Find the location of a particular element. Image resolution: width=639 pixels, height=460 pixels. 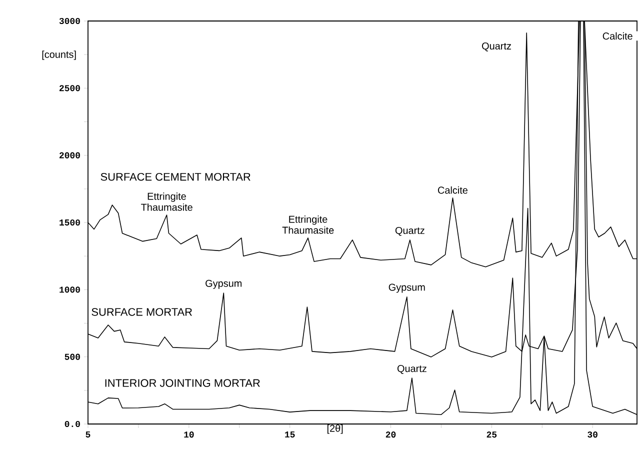

y-tick-label: 2000 is located at coordinates (70, 155).